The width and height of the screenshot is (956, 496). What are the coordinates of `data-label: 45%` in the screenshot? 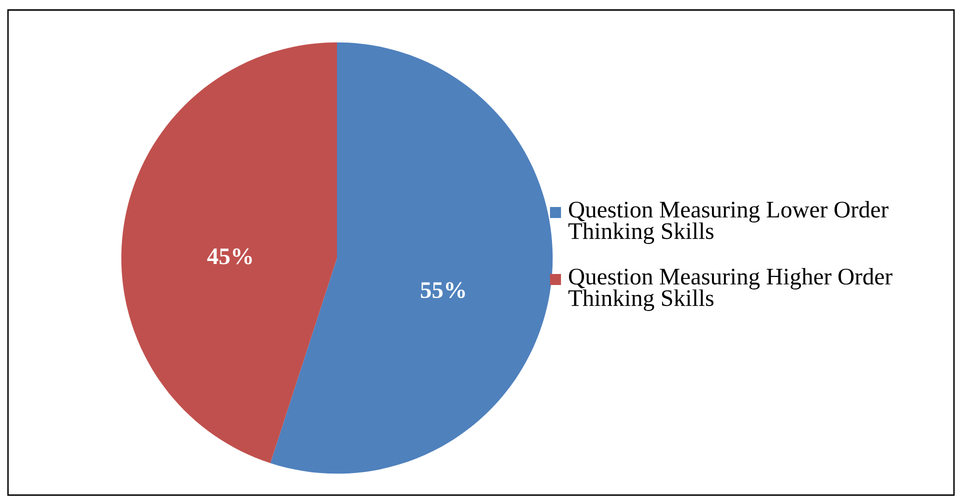 It's located at (229, 256).